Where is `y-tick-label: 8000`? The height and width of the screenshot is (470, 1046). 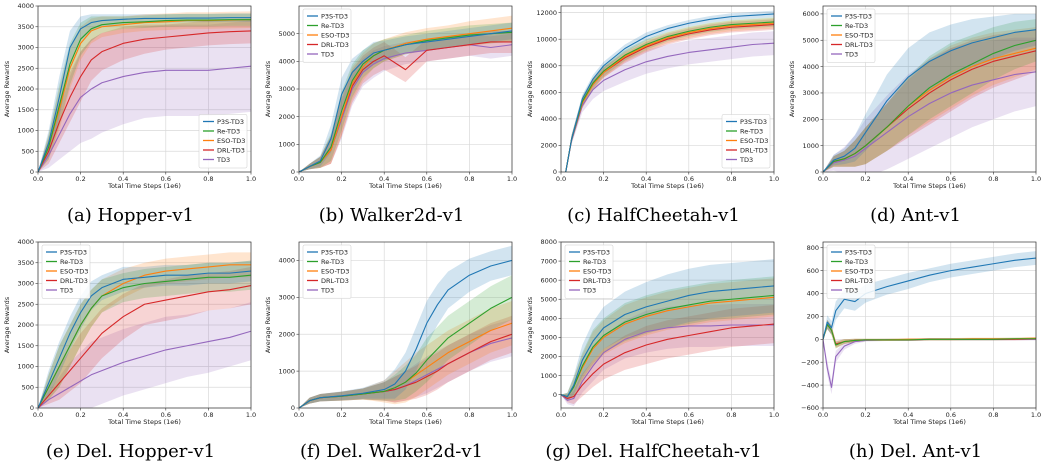 y-tick-label: 8000 is located at coordinates (548, 242).